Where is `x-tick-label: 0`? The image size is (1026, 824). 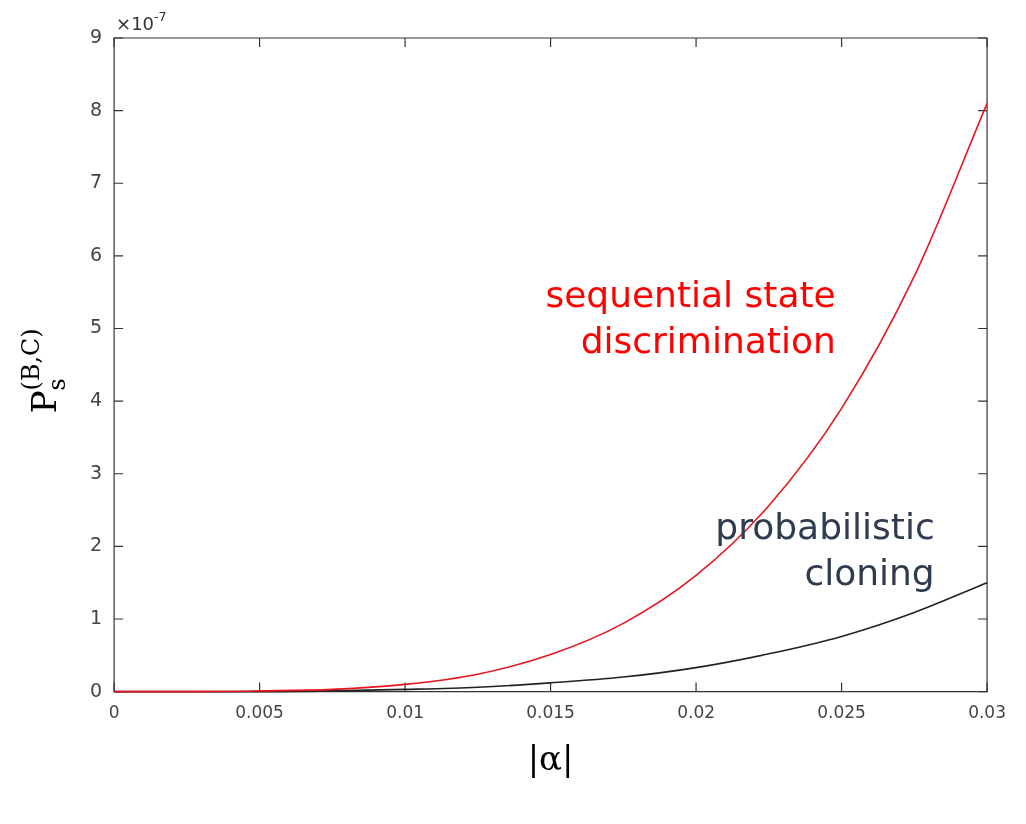
x-tick-label: 0 is located at coordinates (114, 712).